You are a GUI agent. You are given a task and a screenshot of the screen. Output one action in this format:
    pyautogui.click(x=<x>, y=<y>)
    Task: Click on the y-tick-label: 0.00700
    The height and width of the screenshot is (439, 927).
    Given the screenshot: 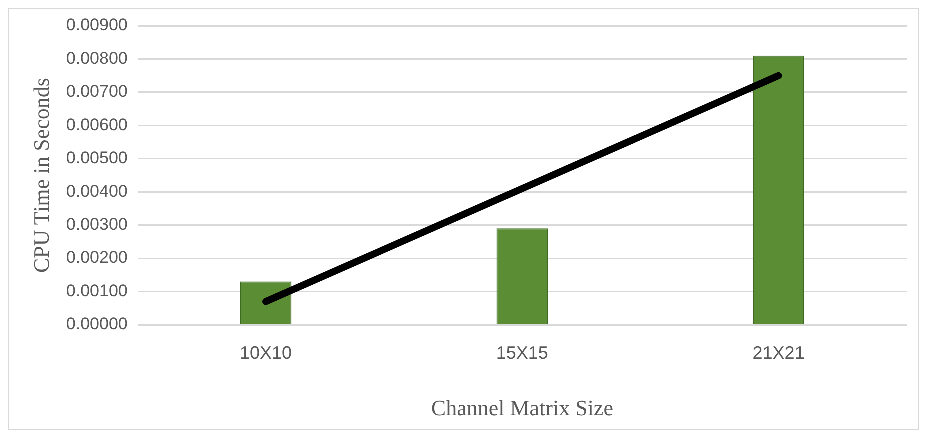 What is the action you would take?
    pyautogui.click(x=97, y=92)
    